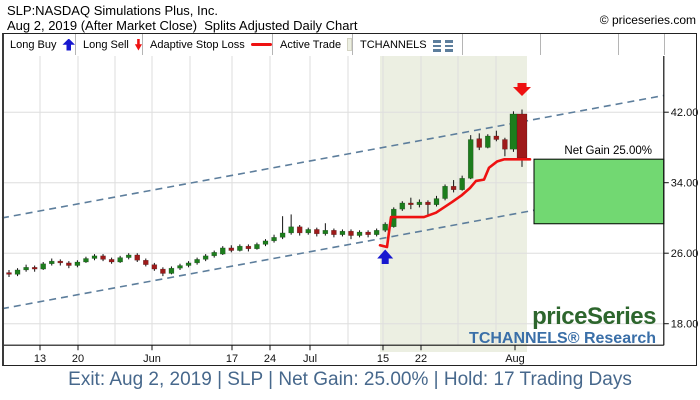 This screenshot has height=400, width=700. Describe the element at coordinates (152, 359) in the screenshot. I see `x-tick-label: Jun` at that location.